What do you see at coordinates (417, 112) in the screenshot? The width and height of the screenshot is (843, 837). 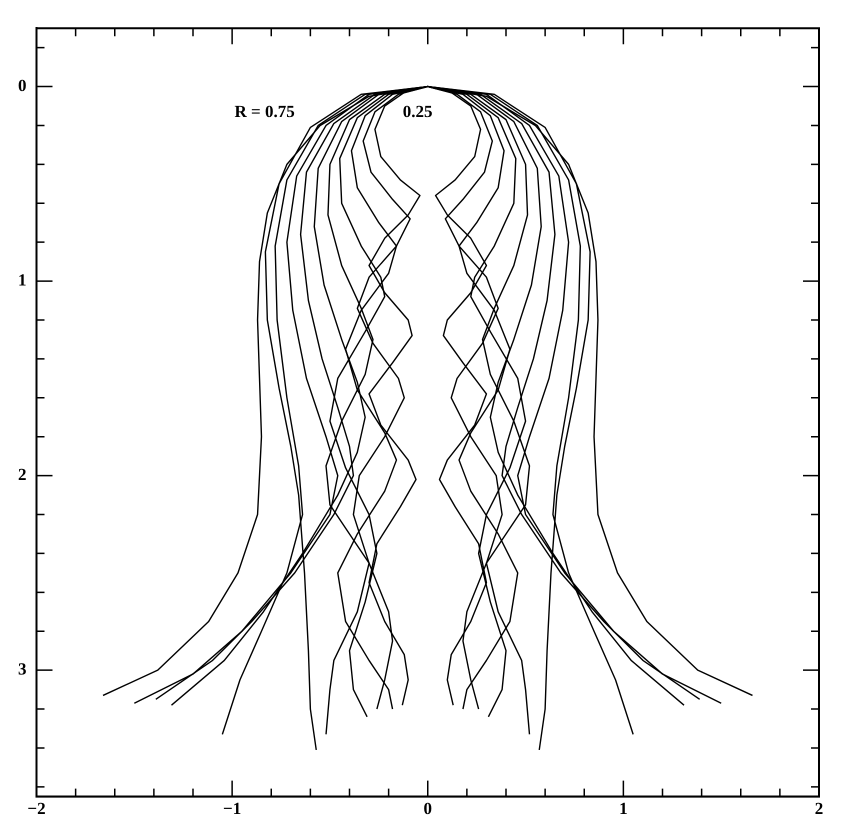 I see `annotation: 0.25` at bounding box center [417, 112].